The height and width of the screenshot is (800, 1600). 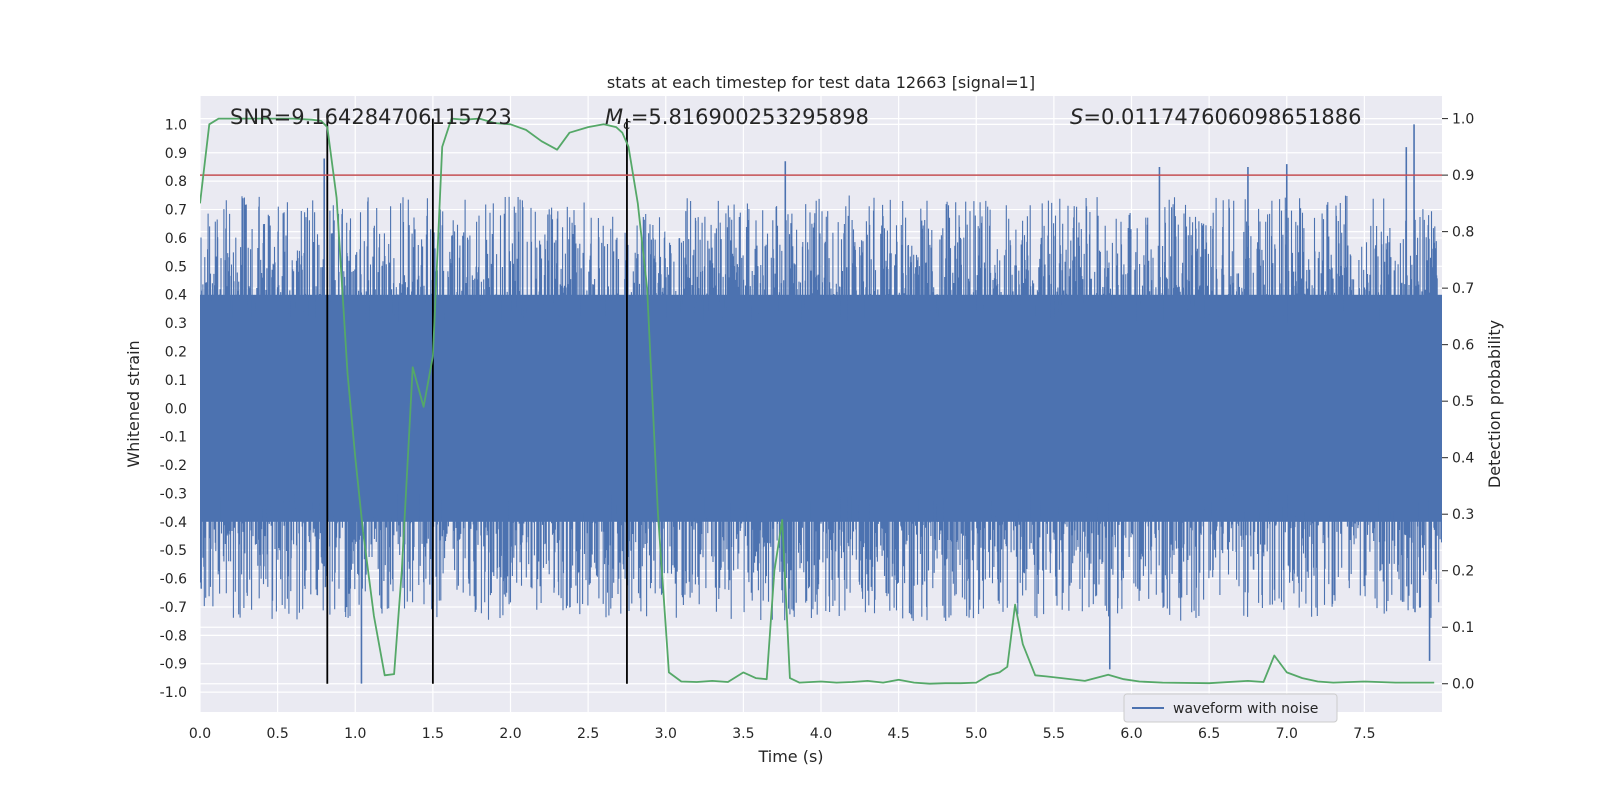 I want to click on x-tick-label: 6.5, so click(x=1209, y=734).